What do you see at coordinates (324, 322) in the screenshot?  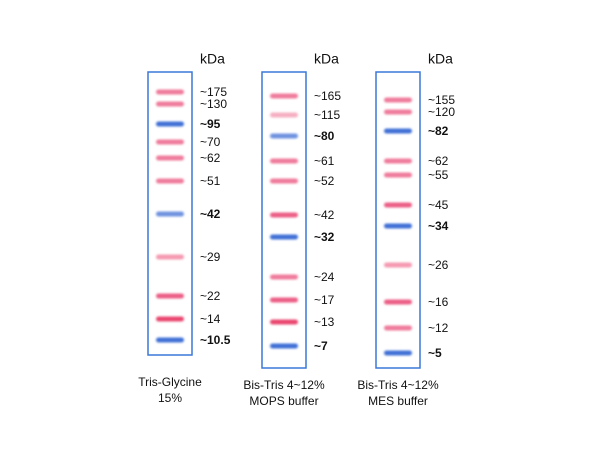 I see `band-label: ~13` at bounding box center [324, 322].